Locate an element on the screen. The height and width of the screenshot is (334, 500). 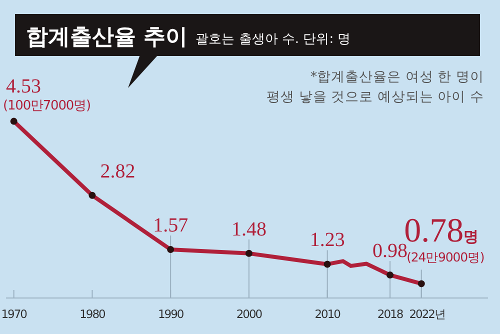
text: *합계출산율은 여성 한 명이 is located at coordinates (397, 77).